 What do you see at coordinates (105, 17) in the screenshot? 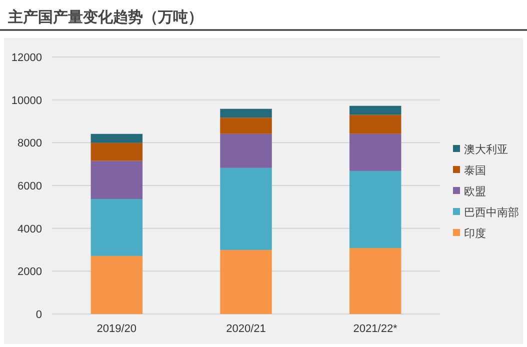
I see `chart-title: 主产国产量变化趋势（万吨）` at bounding box center [105, 17].